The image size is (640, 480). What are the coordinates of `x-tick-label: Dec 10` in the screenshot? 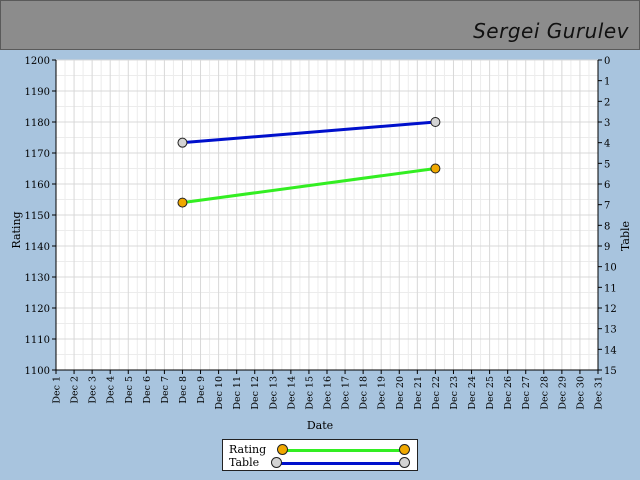 It's located at (219, 393).